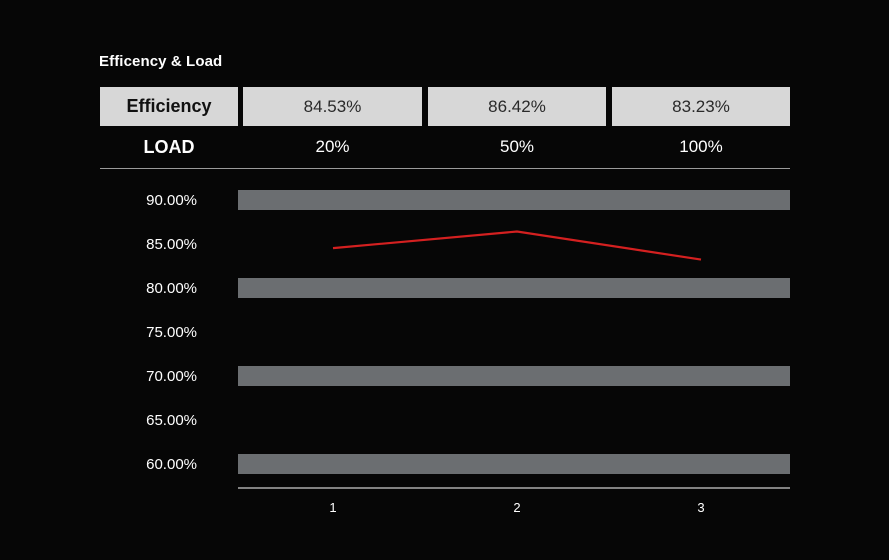 This screenshot has height=560, width=889. What do you see at coordinates (171, 288) in the screenshot?
I see `y-tick-label: 80.00%` at bounding box center [171, 288].